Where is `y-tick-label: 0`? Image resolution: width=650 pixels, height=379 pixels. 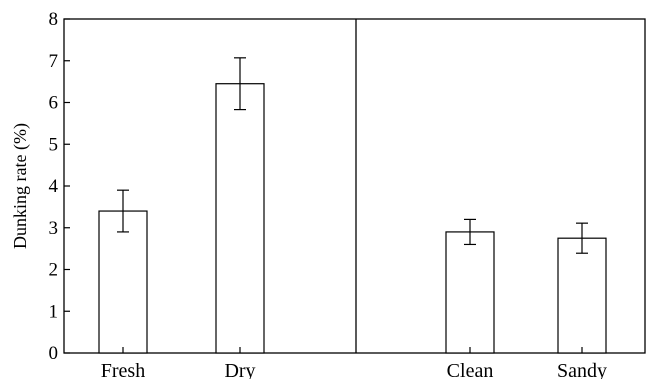 y-tick-label: 0 is located at coordinates (54, 353).